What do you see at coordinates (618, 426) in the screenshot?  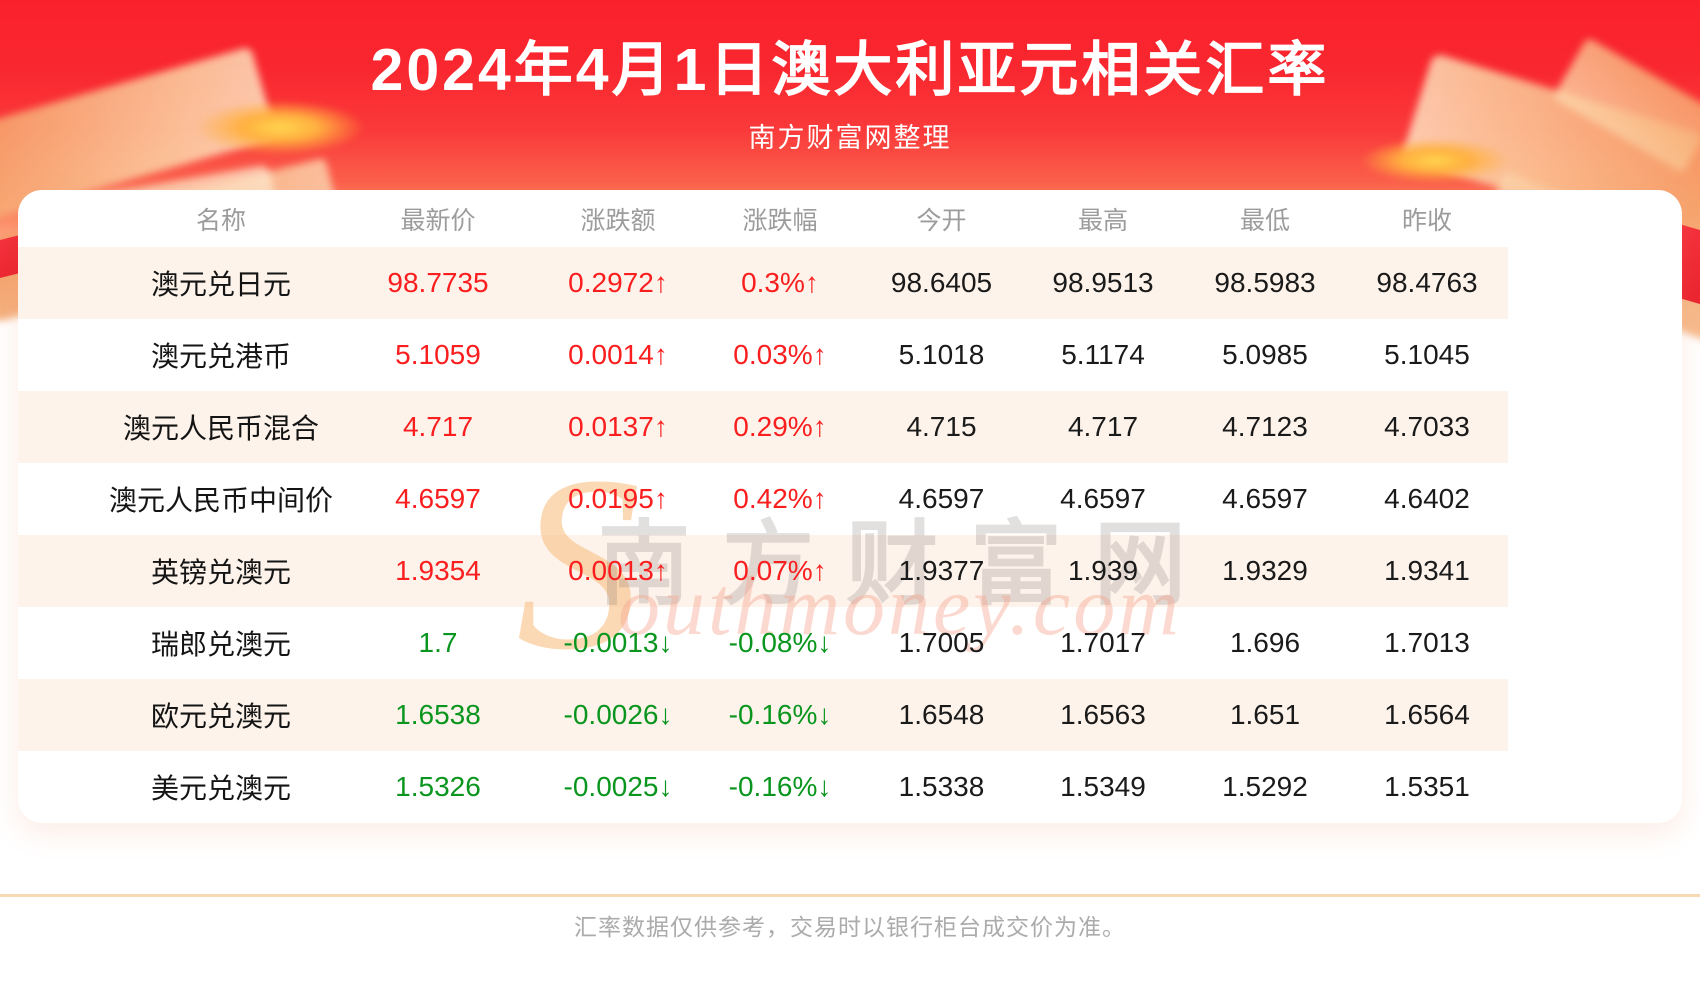 I see `change-amount: 0.0137↑` at bounding box center [618, 426].